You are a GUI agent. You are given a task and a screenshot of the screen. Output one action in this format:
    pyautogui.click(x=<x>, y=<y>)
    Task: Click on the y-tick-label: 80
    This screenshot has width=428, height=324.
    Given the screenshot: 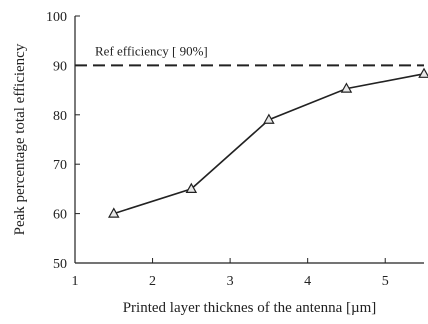 What is the action you would take?
    pyautogui.click(x=60, y=116)
    